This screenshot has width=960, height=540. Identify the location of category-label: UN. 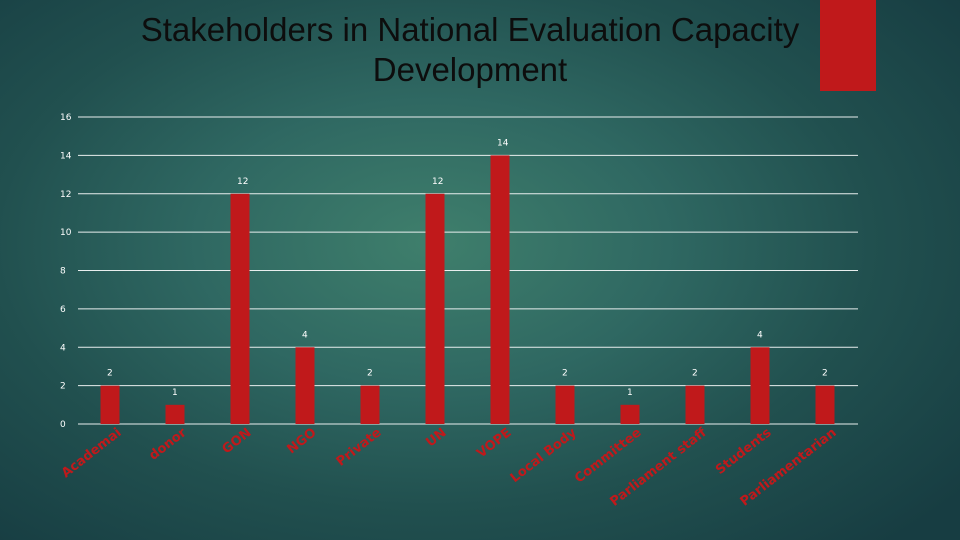
(436, 437).